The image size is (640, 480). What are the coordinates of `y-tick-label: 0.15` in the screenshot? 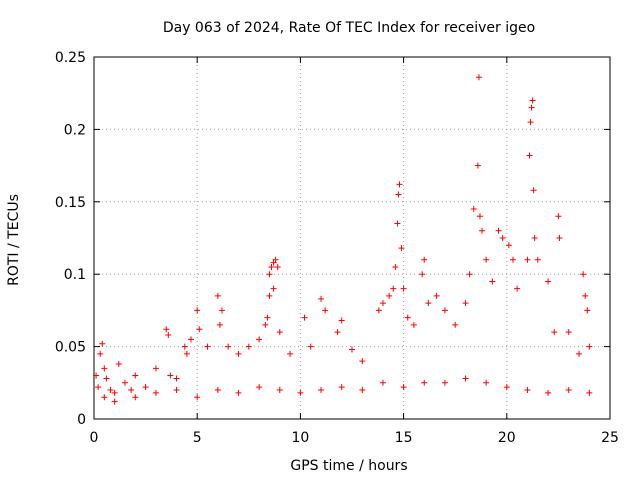 It's located at (70, 203).